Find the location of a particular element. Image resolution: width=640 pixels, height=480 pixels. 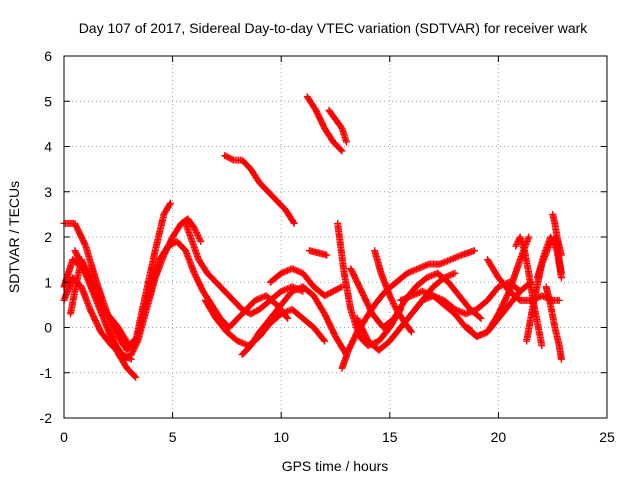

x-tick-label: 20 is located at coordinates (499, 437).